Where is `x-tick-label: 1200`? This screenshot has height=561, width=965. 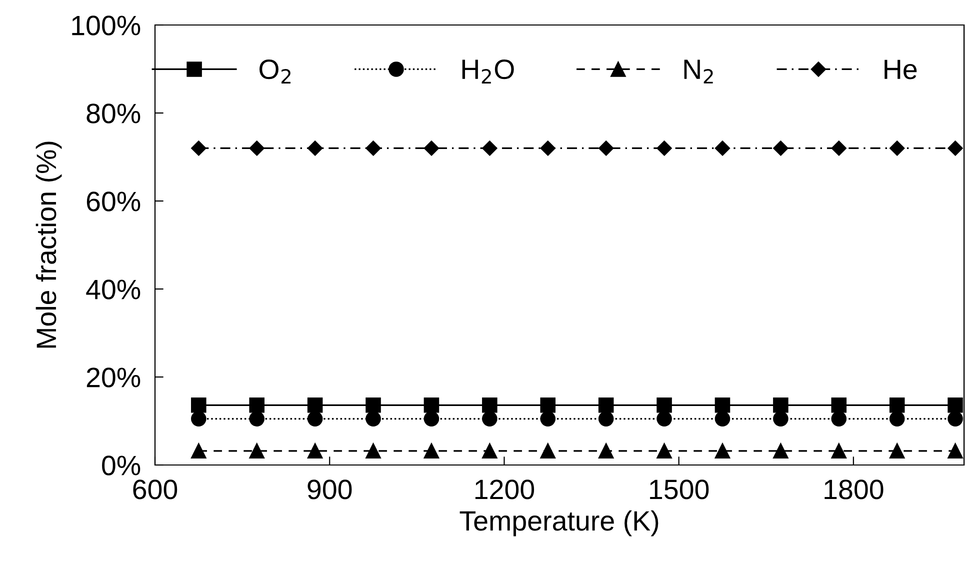 x-tick-label: 1200 is located at coordinates (504, 490).